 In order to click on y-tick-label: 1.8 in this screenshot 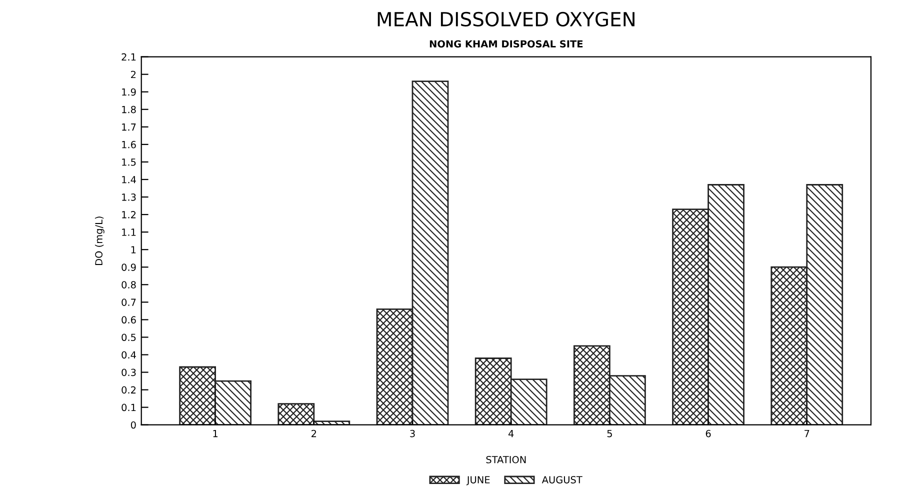, I will do `click(129, 110)`.